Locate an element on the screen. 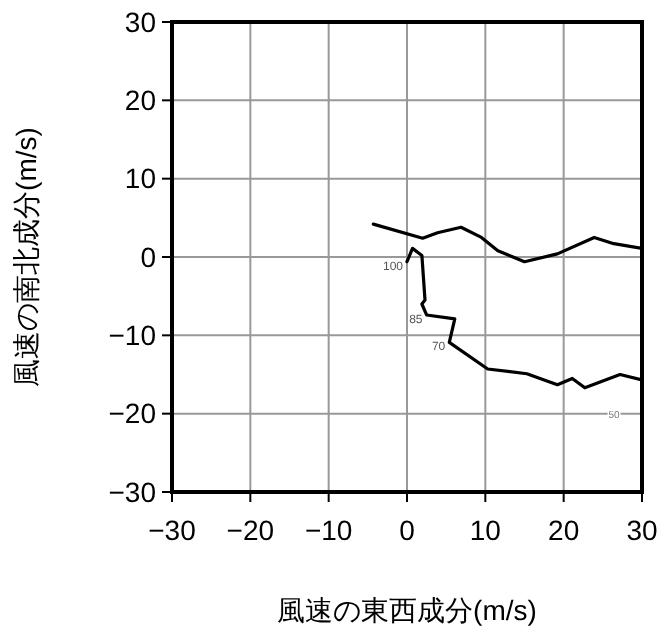 The height and width of the screenshot is (636, 662). x-tick-label: 10 is located at coordinates (485, 530).